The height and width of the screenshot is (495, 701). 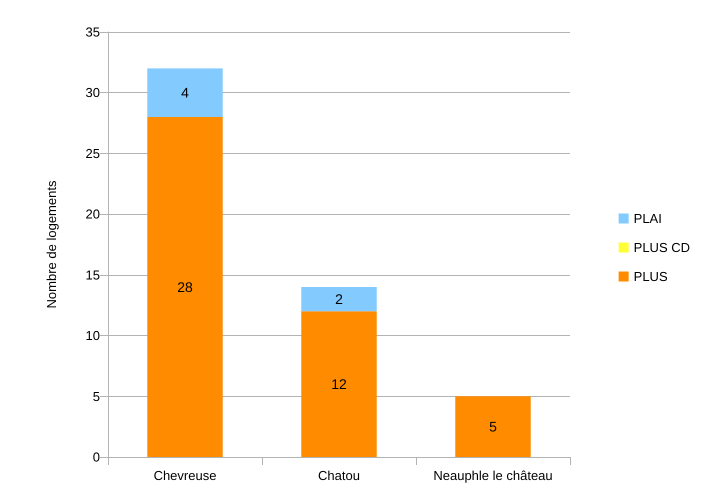 I want to click on y-tick-label: 25, so click(x=93, y=153).